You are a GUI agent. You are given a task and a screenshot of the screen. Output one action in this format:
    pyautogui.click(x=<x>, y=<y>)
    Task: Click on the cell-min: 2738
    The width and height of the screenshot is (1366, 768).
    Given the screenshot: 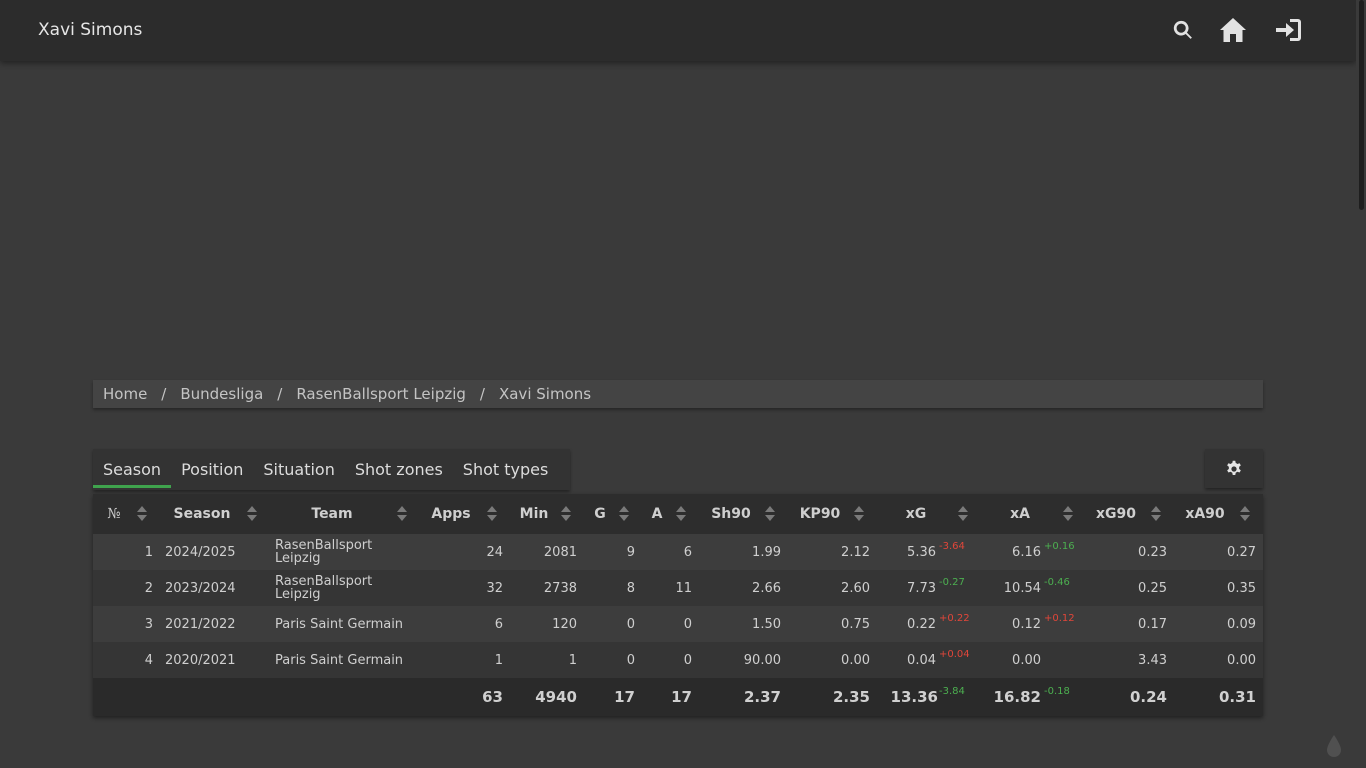 What is the action you would take?
    pyautogui.click(x=560, y=588)
    